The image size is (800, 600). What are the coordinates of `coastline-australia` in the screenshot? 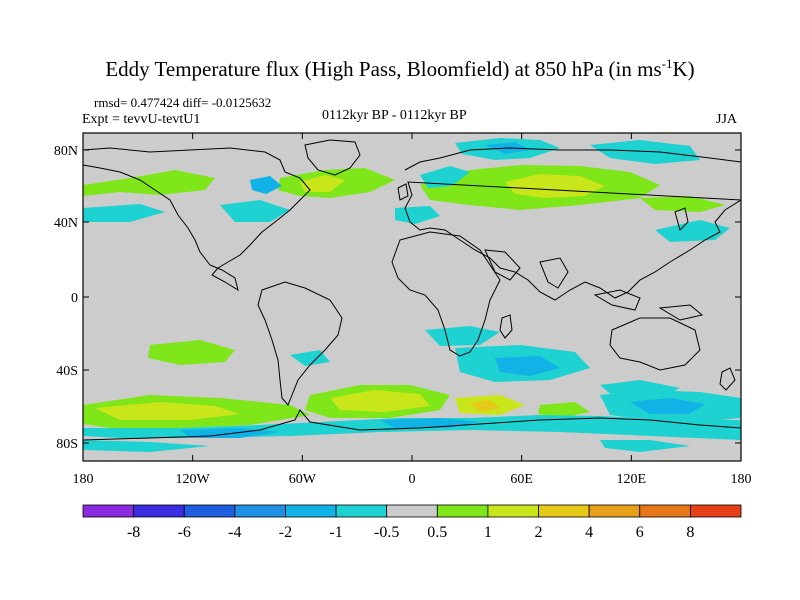 It's located at (655, 344).